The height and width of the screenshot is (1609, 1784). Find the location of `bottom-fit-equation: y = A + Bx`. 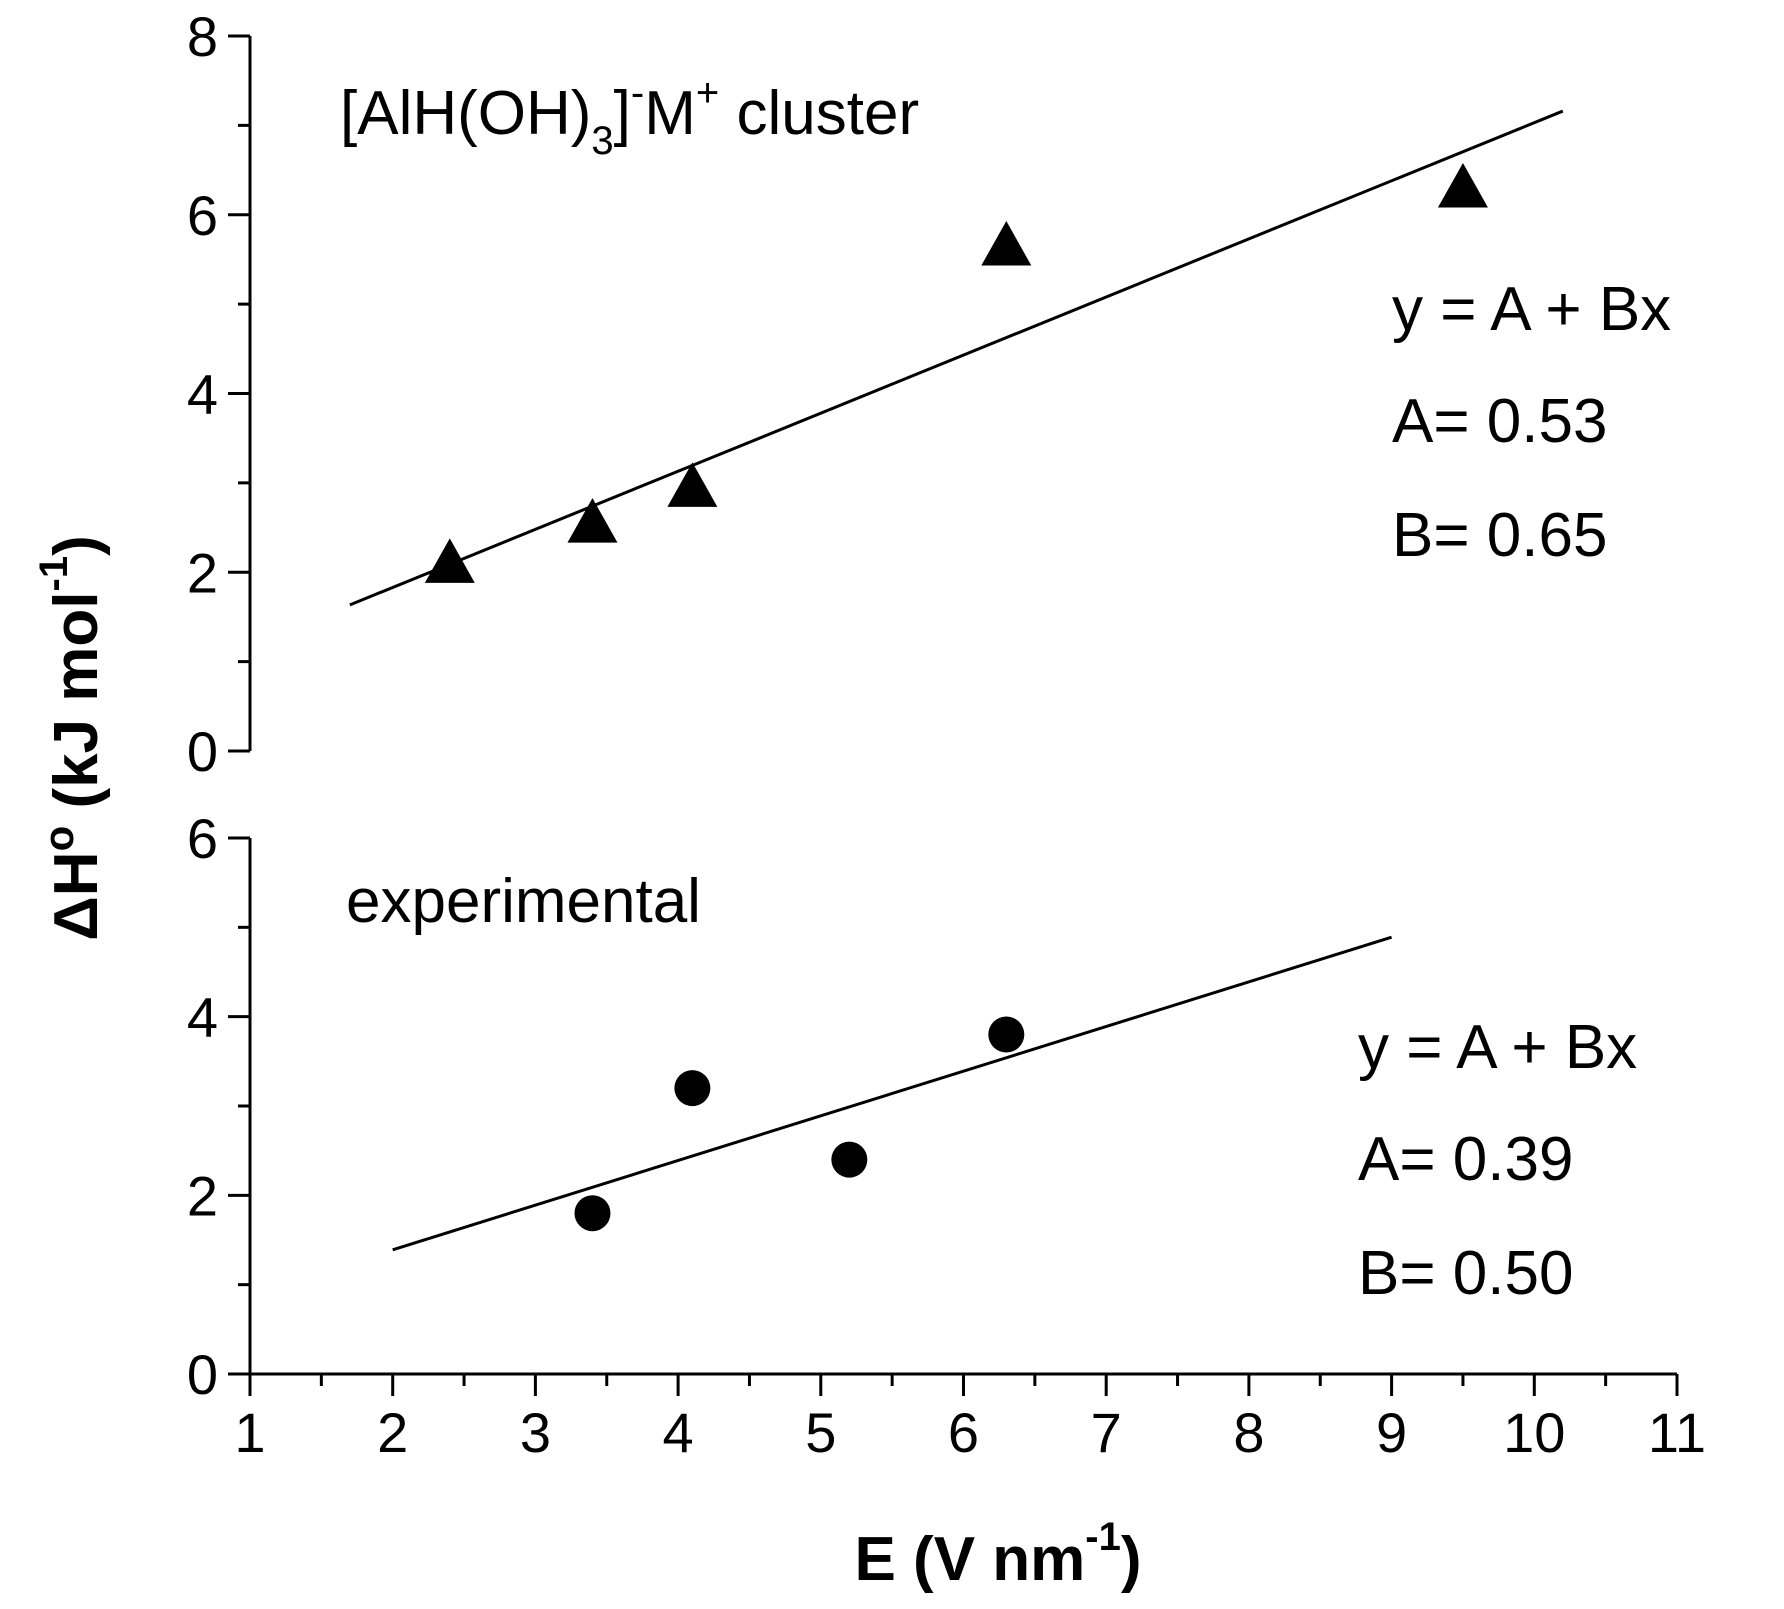

bottom-fit-equation: y = A + Bx is located at coordinates (1497, 1047).